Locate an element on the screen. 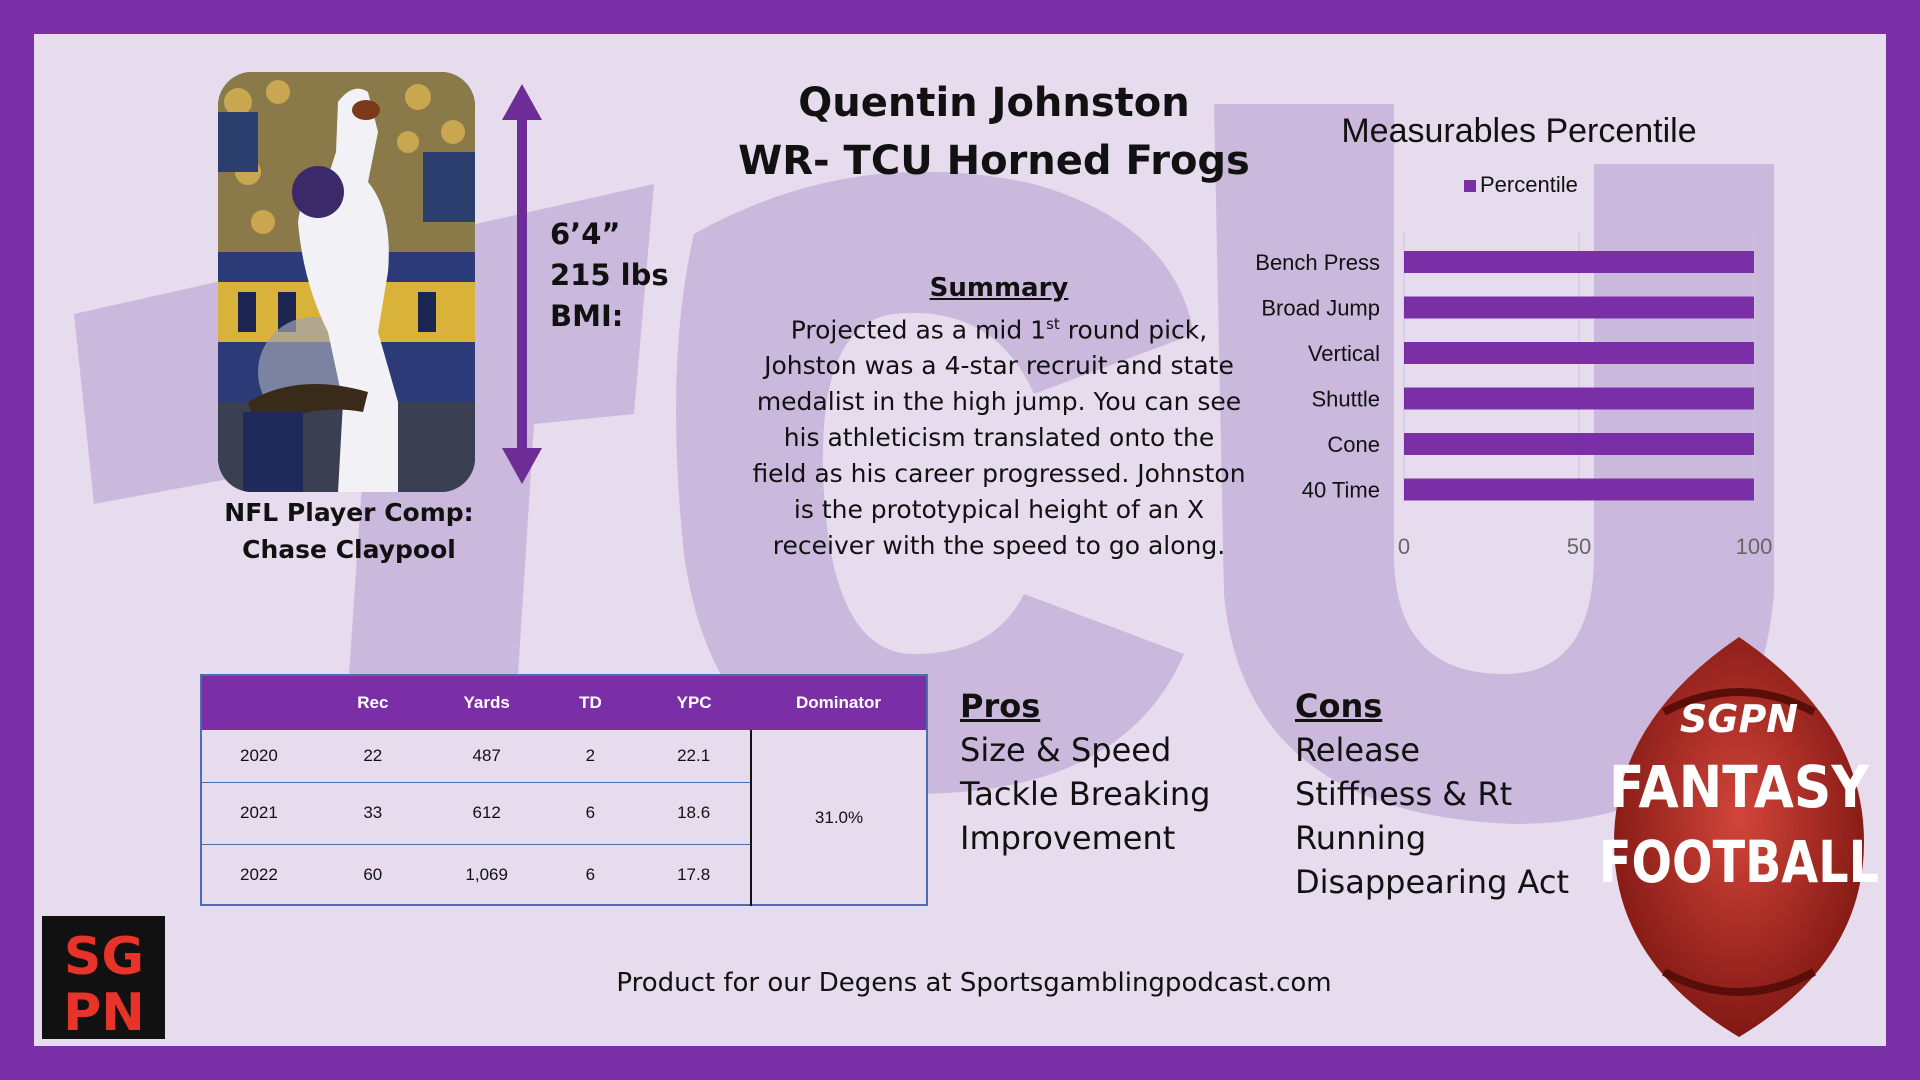  player-position-team: WR- TCU Horned Frogs is located at coordinates (994, 161).